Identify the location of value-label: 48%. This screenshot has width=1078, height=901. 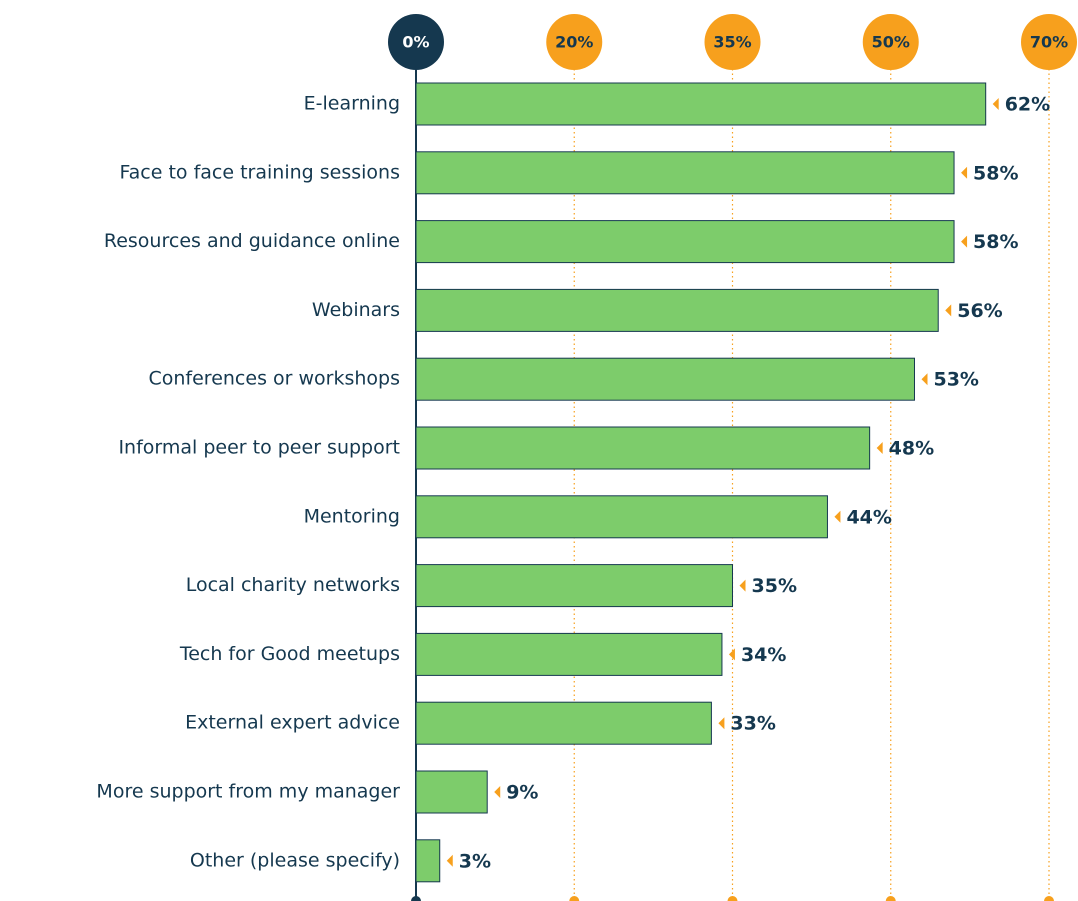
(911, 449).